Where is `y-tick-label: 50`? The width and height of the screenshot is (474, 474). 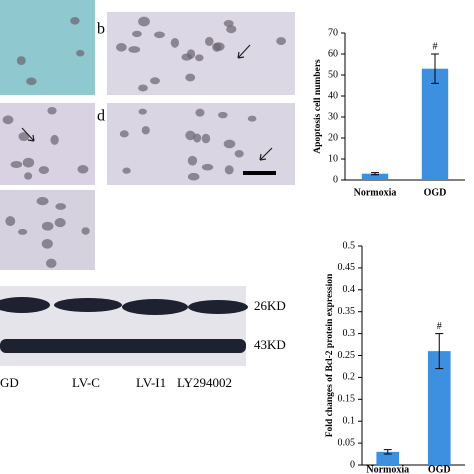
y-tick-label: 50 is located at coordinates (333, 74).